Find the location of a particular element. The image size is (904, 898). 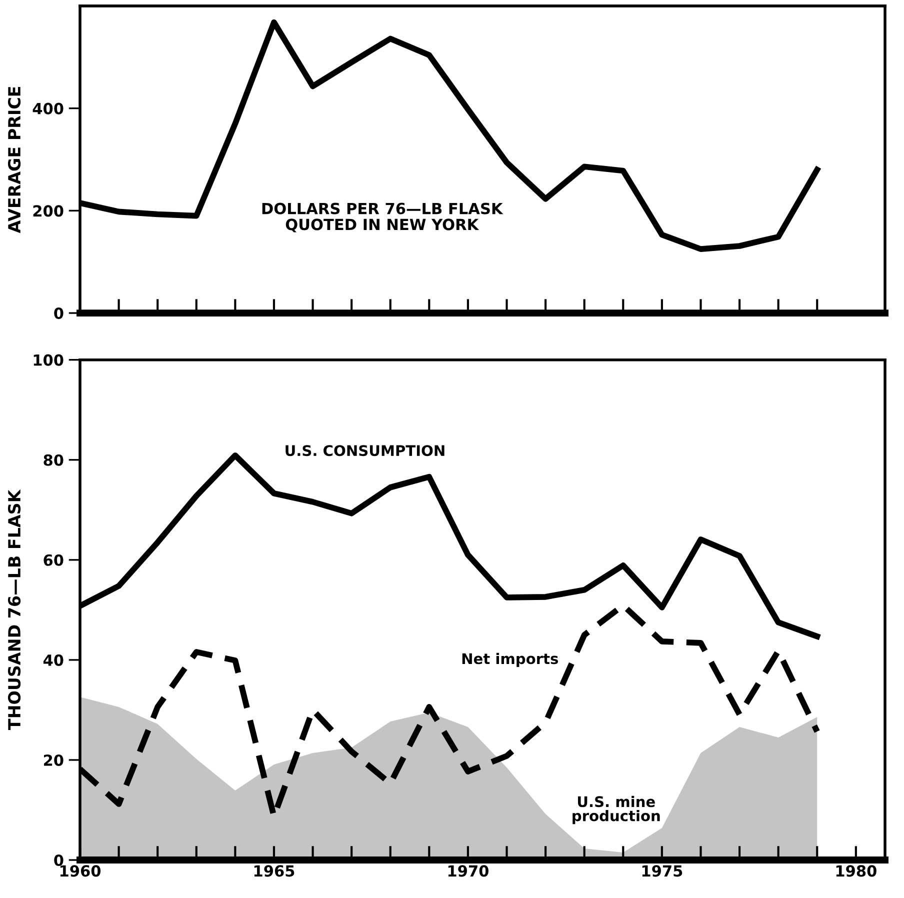

y-tick-label: 60 is located at coordinates (54, 560).